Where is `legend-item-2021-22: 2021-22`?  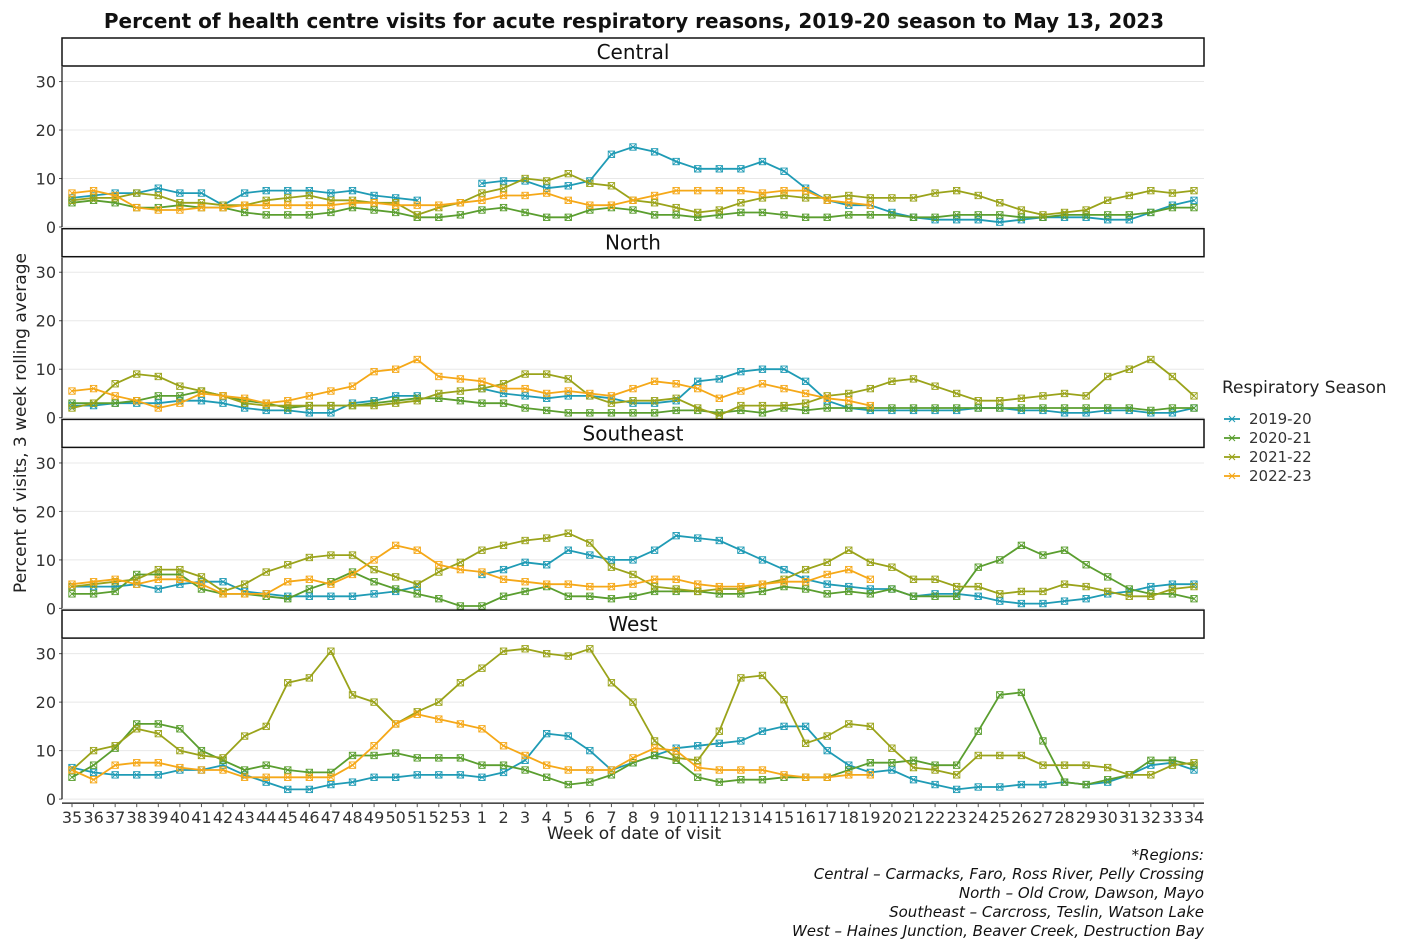 legend-item-2021-22: 2021-22 is located at coordinates (1268, 457).